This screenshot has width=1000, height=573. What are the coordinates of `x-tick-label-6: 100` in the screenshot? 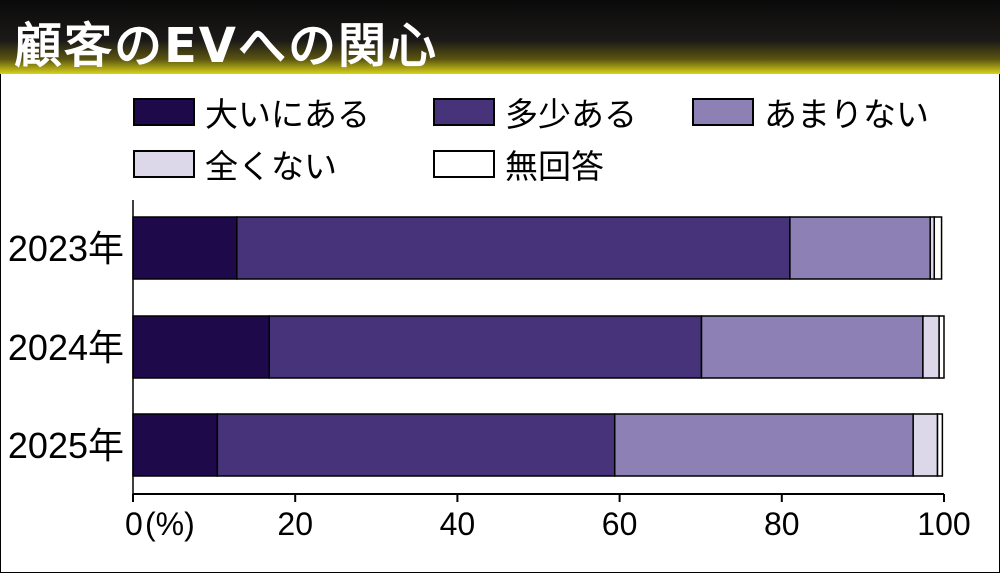 It's located at (943, 524).